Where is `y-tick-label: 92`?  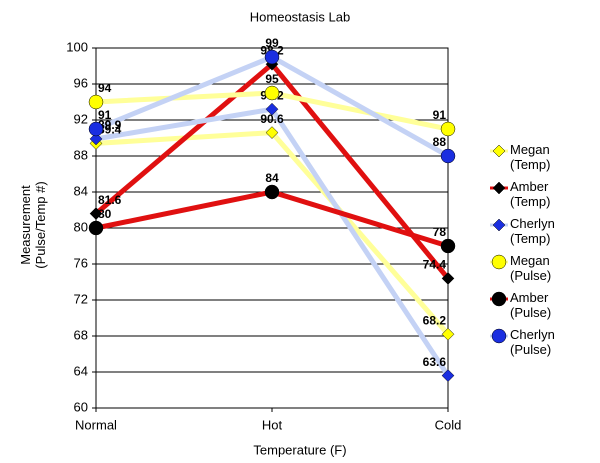
y-tick-label: 92 is located at coordinates (81, 118).